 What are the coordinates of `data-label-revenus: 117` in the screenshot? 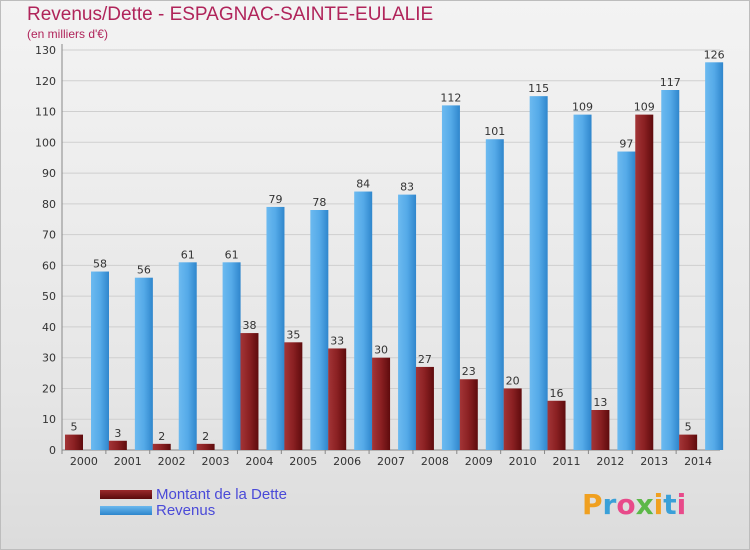 It's located at (670, 82).